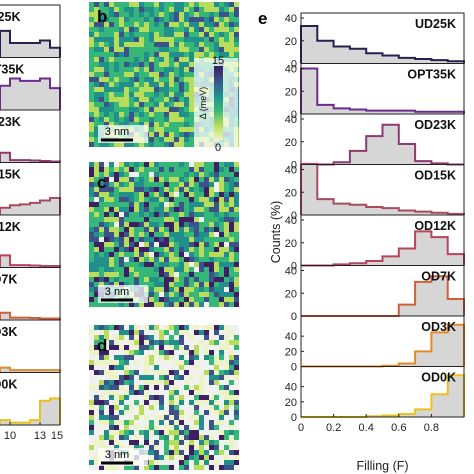  Describe the element at coordinates (382, 392) in the screenshot. I see `panel-frame` at that location.